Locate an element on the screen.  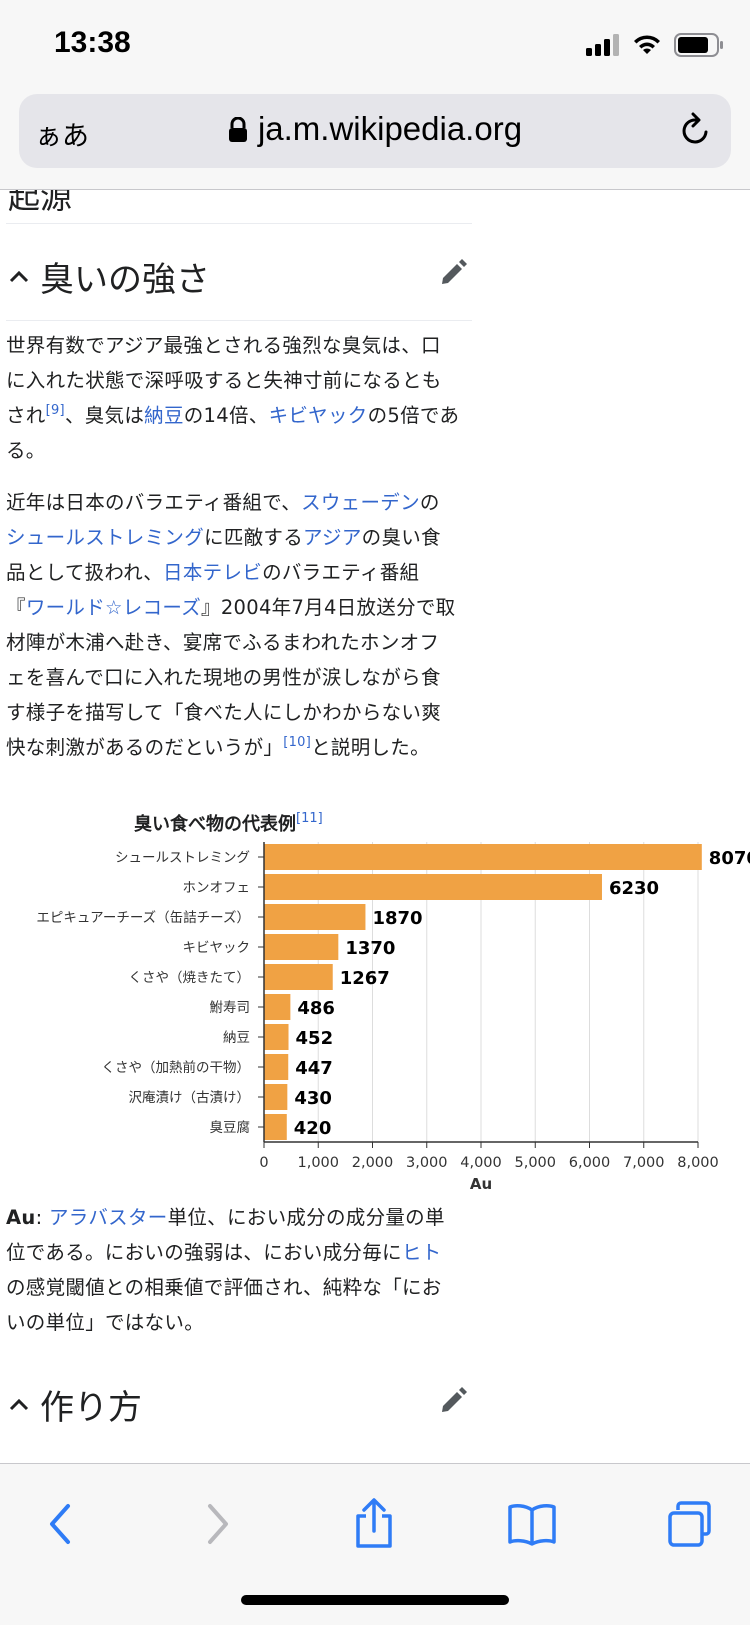
category-label: 納豆 is located at coordinates (236, 1038).